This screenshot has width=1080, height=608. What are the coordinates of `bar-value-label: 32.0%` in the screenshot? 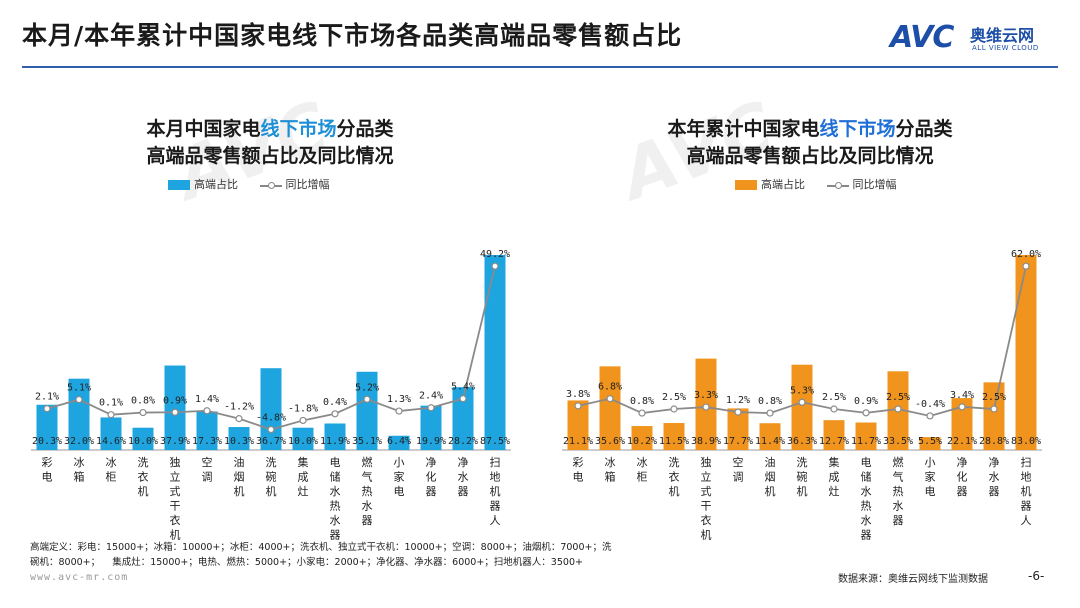 It's located at (79, 441).